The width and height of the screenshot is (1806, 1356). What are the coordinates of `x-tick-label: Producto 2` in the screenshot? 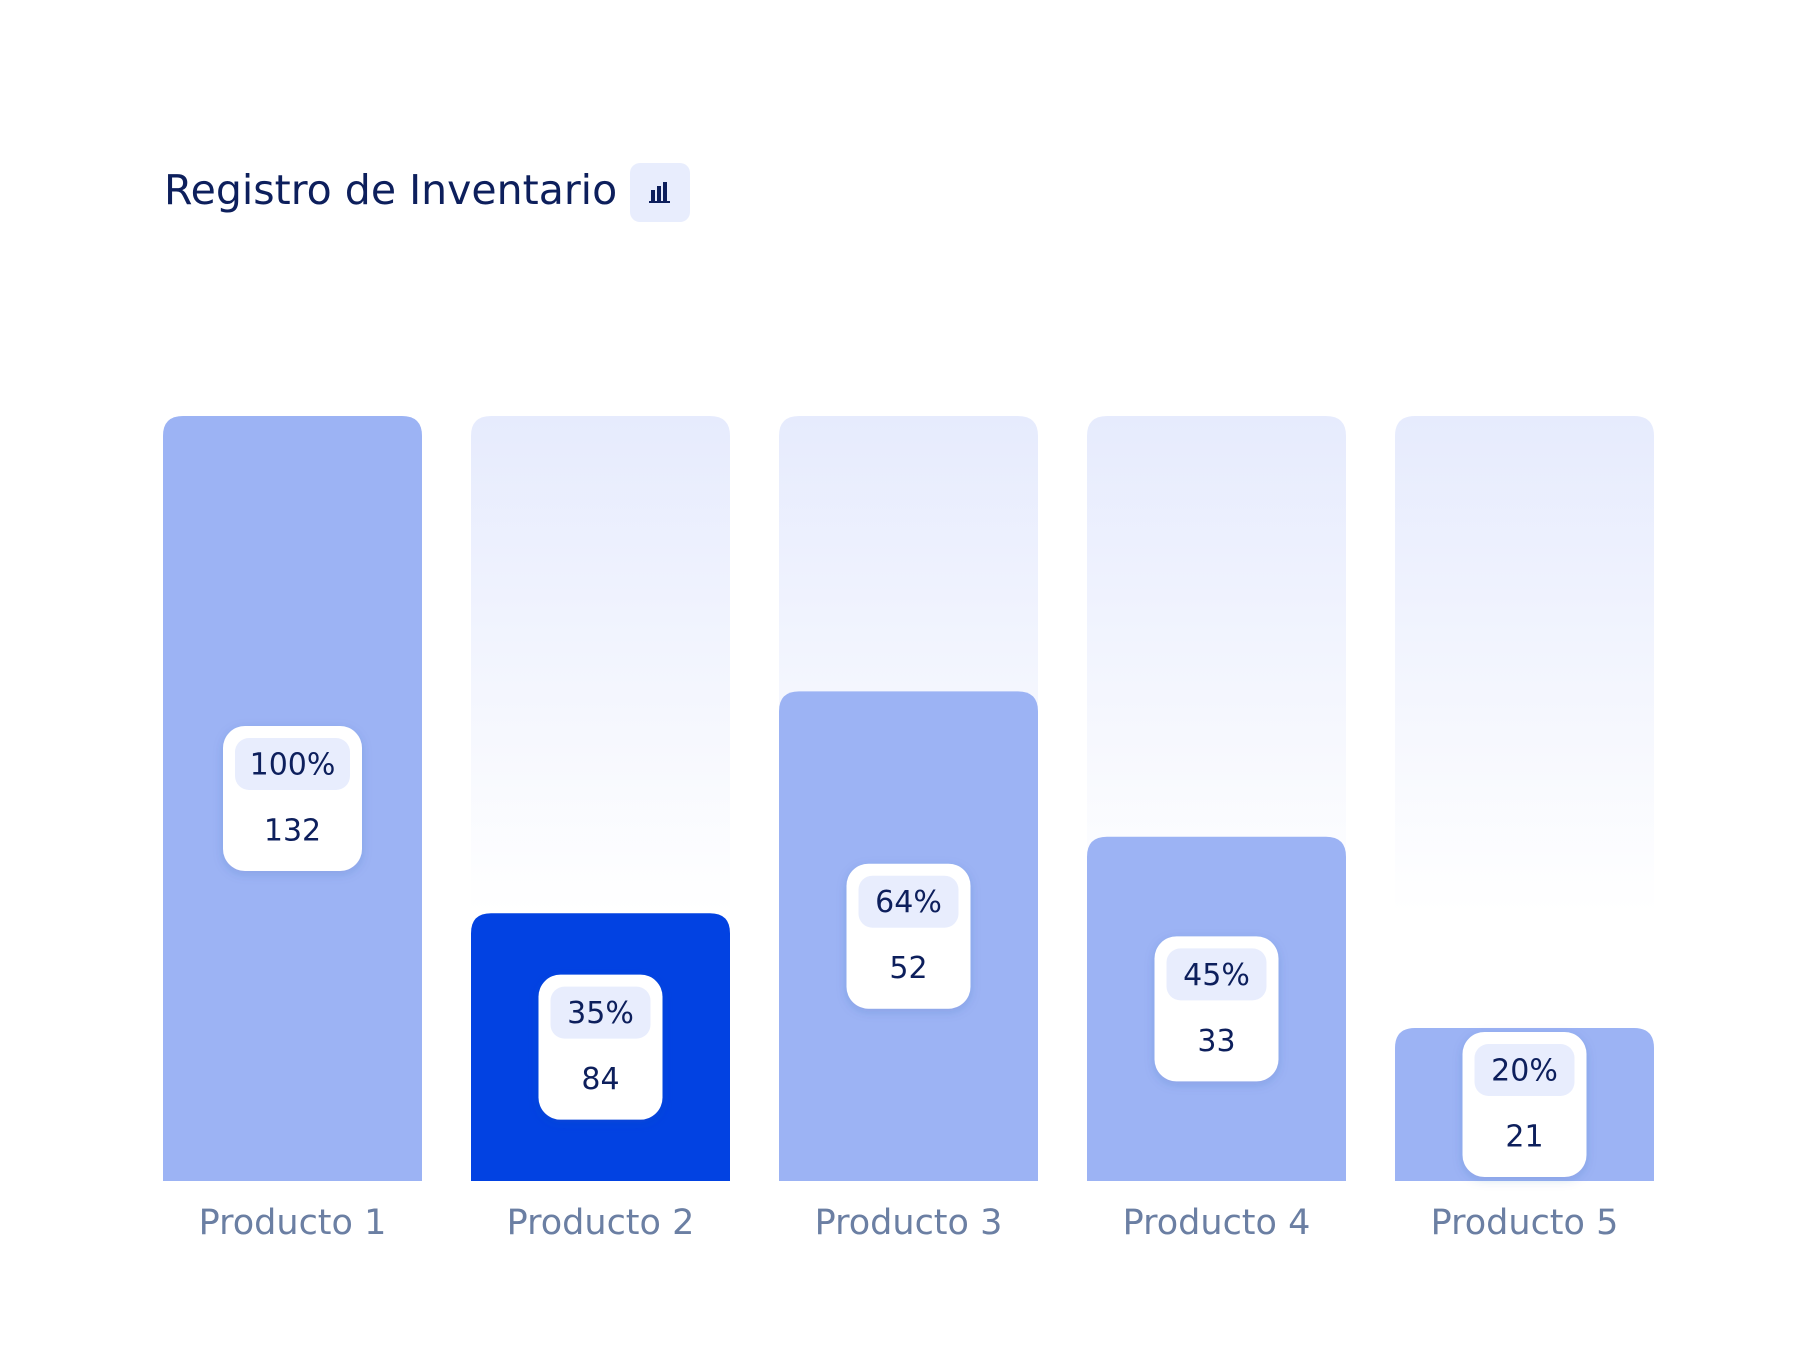 It's located at (601, 1223).